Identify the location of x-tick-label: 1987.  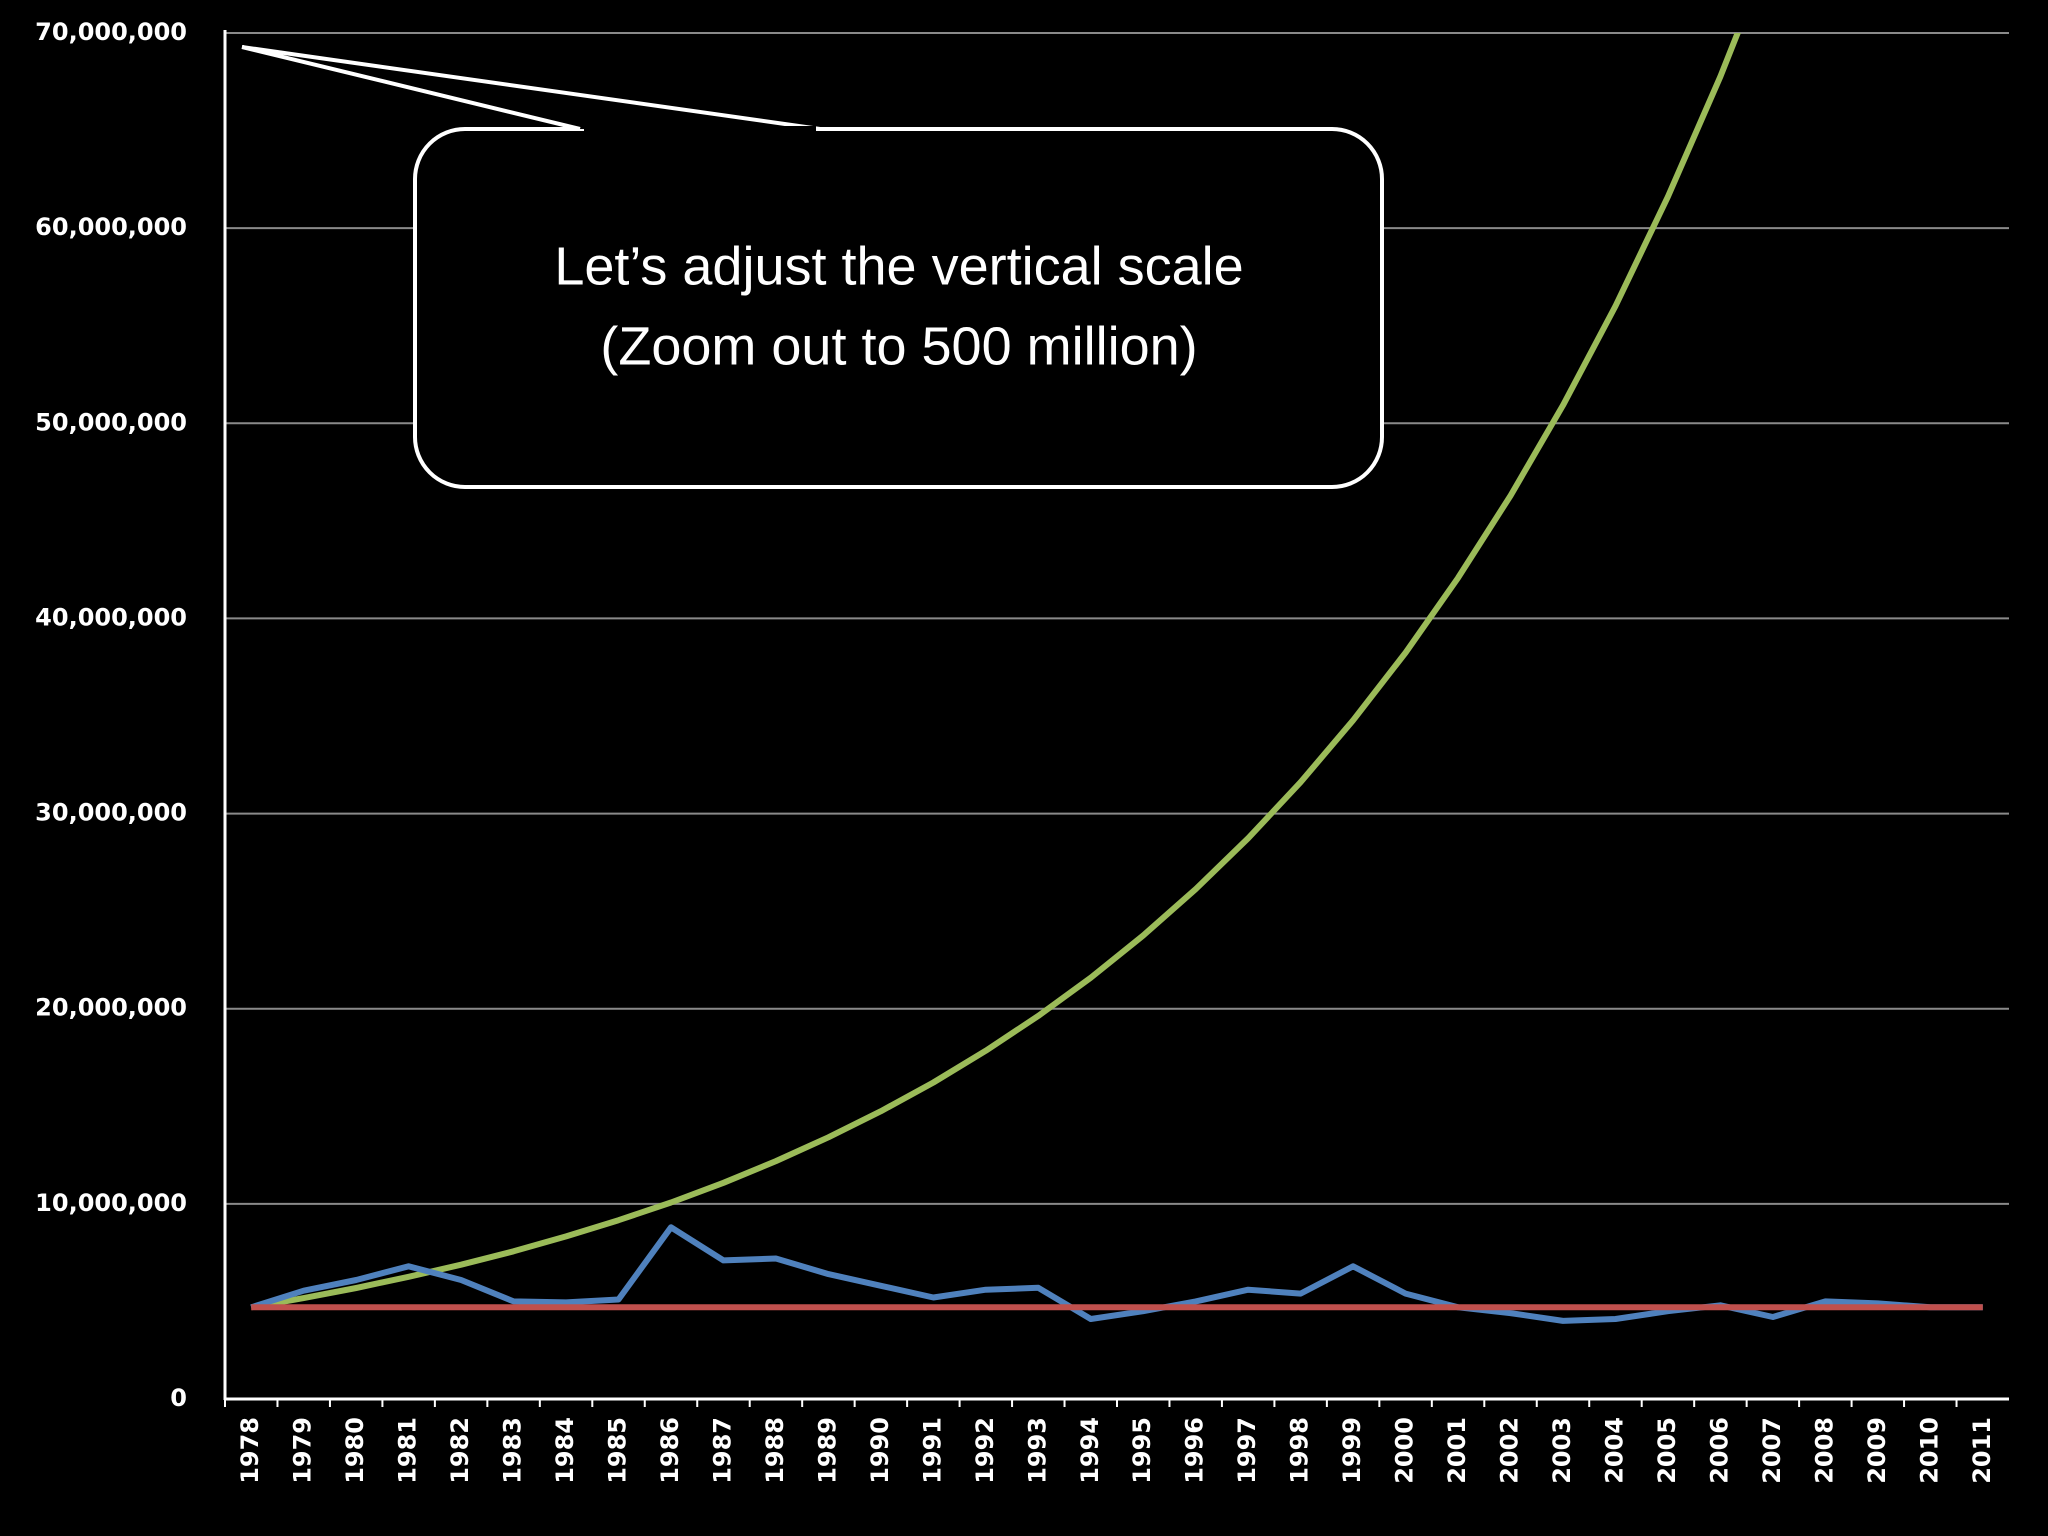
(722, 1450).